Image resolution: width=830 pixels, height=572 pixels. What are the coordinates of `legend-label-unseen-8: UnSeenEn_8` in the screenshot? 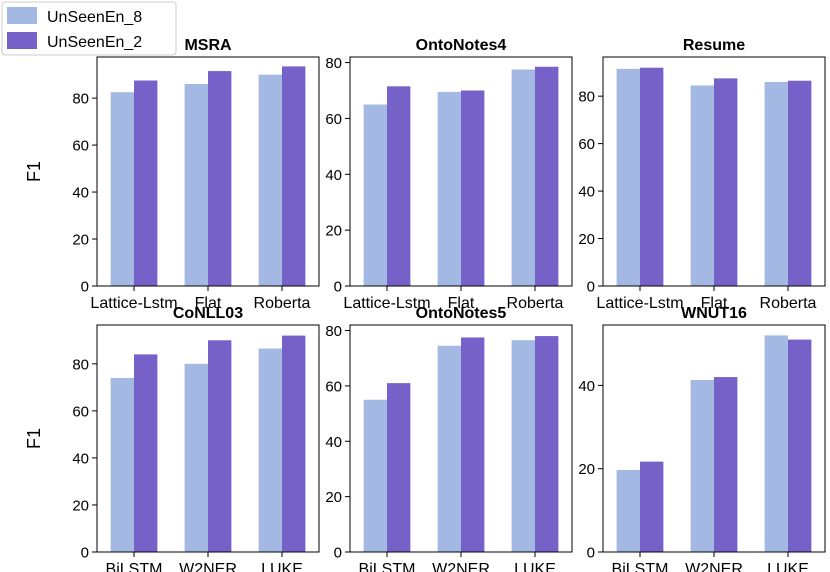 It's located at (94, 17).